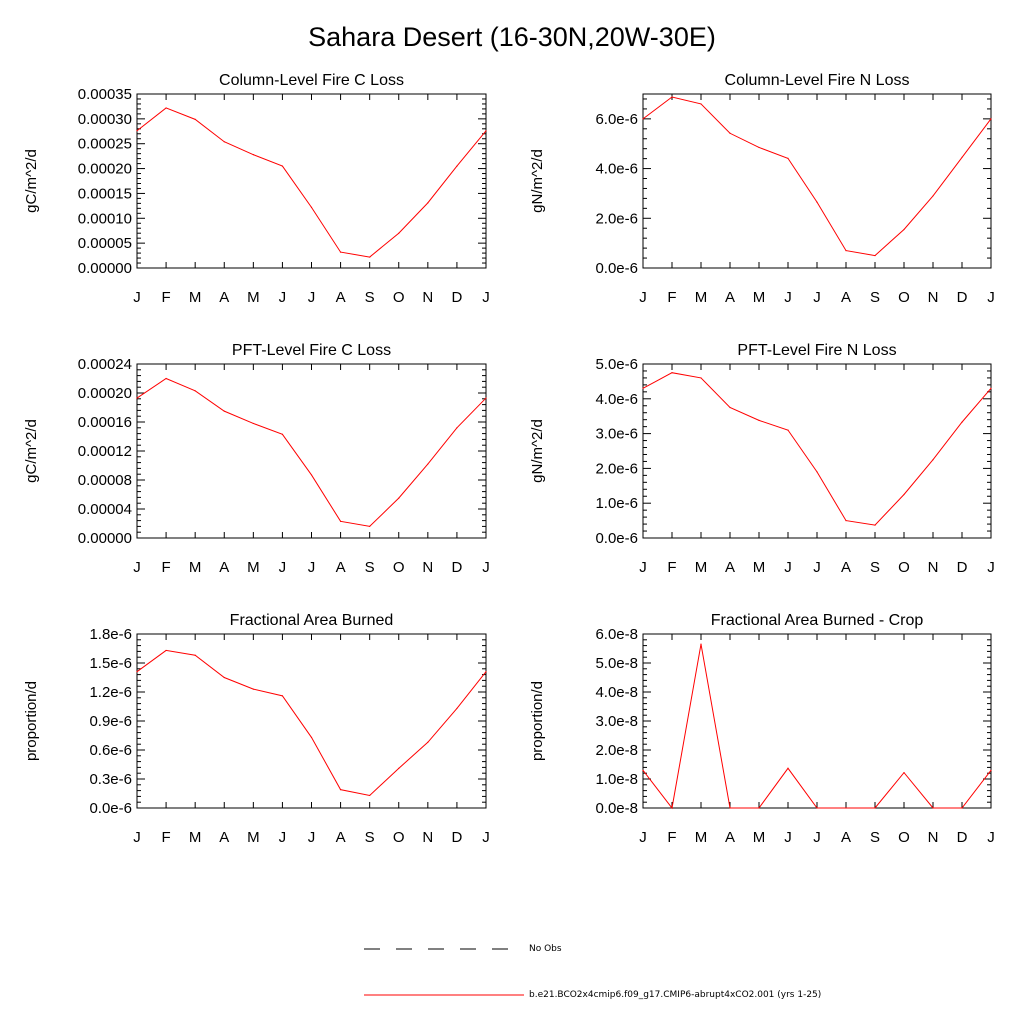 The height and width of the screenshot is (1024, 1024). I want to click on legend, so click(444, 972).